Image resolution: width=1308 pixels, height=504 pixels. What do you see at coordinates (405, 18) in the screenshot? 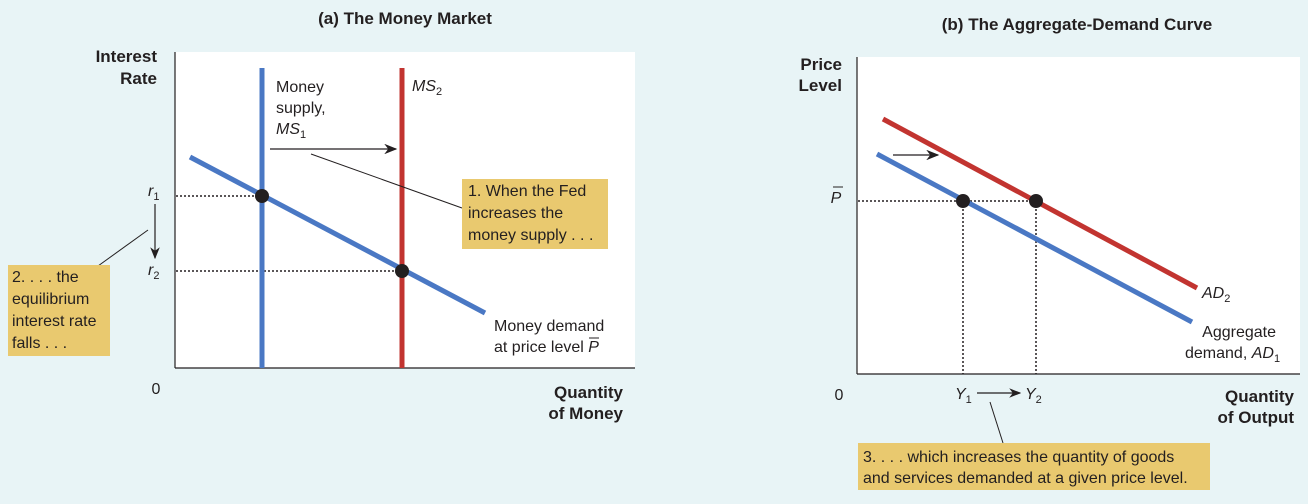
I see `panel-a-title: (a) The Money Market` at bounding box center [405, 18].